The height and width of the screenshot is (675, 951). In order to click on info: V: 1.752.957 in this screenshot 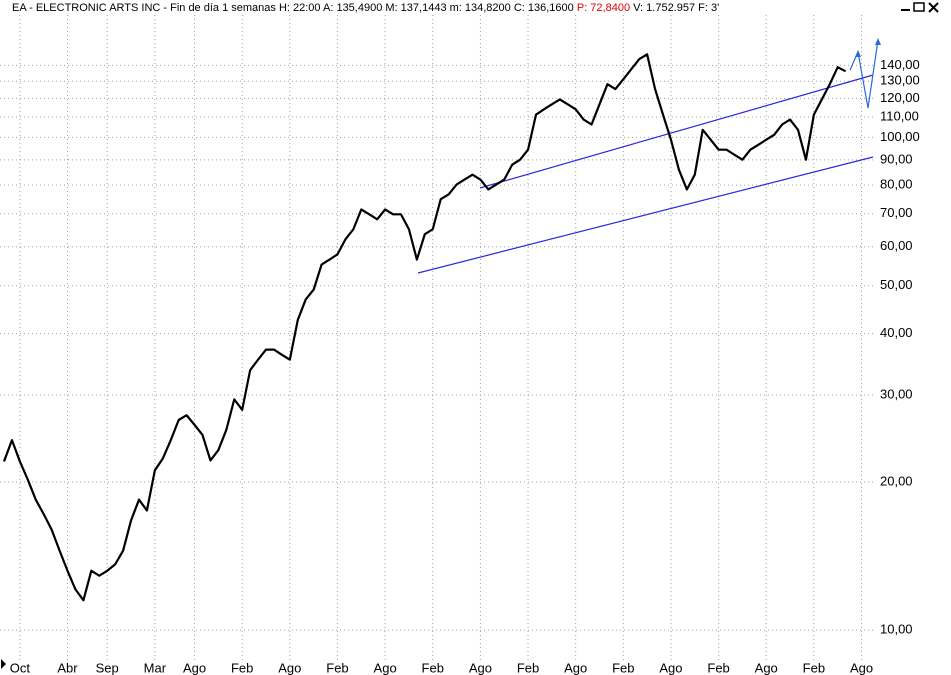, I will do `click(664, 8)`.